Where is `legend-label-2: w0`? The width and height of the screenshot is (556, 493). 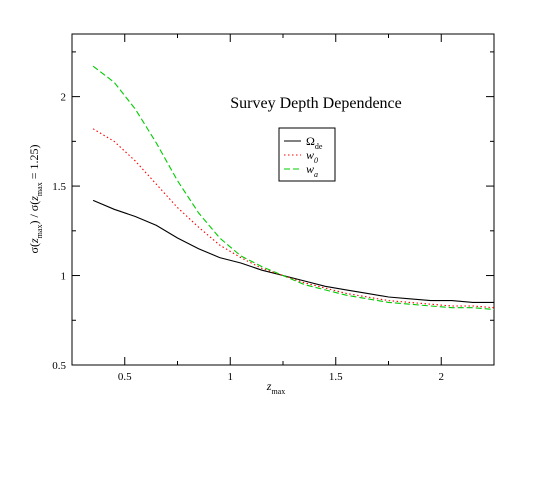
legend-label-2: w0 is located at coordinates (312, 156).